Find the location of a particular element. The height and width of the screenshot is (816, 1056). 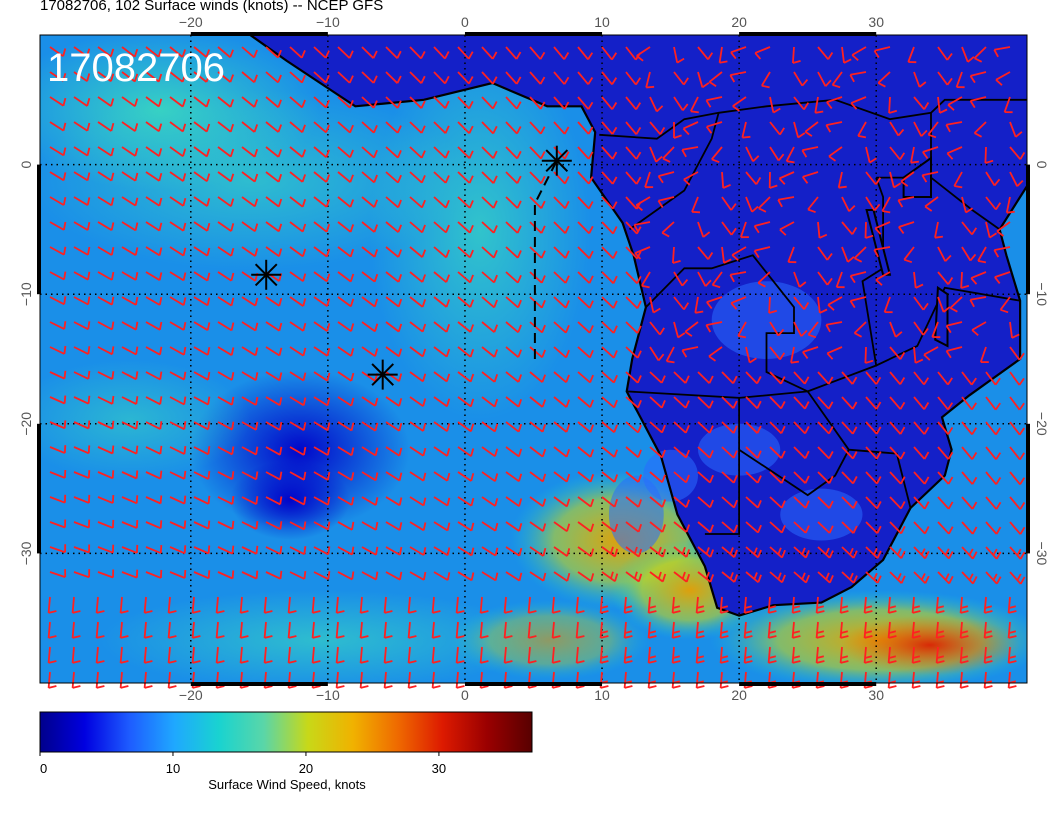

frame-bar-bottom is located at coordinates (808, 684).